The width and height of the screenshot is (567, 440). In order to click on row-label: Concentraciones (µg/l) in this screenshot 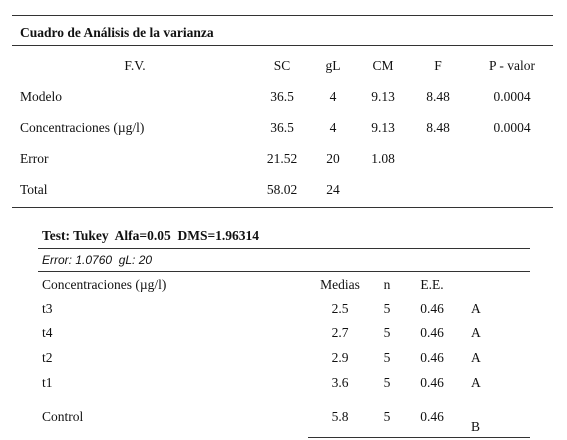, I will do `click(82, 127)`.